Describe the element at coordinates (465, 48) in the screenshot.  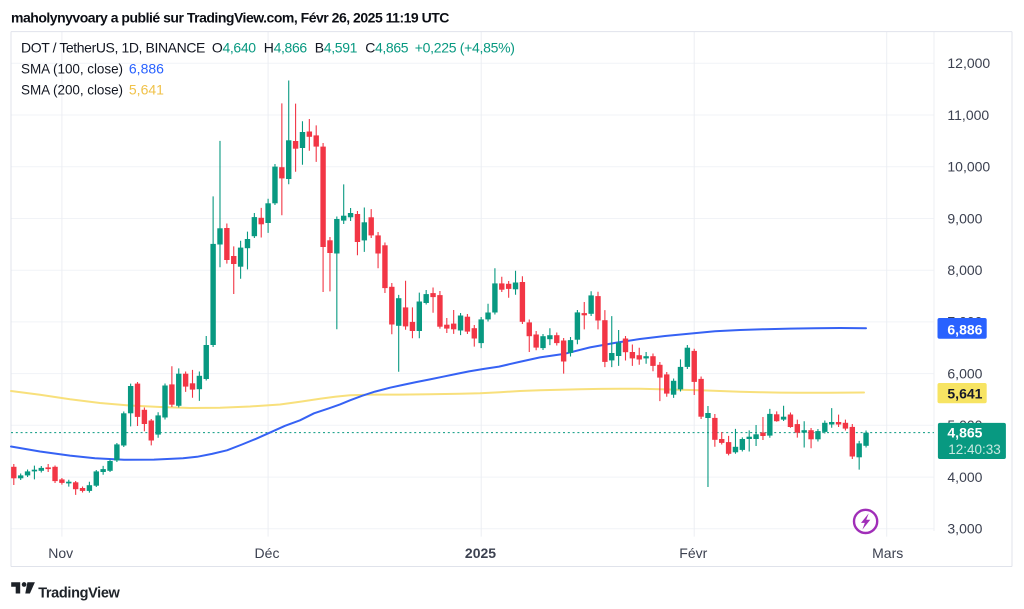
I see `svg-text: +0,225 (+4,85%)` at that location.